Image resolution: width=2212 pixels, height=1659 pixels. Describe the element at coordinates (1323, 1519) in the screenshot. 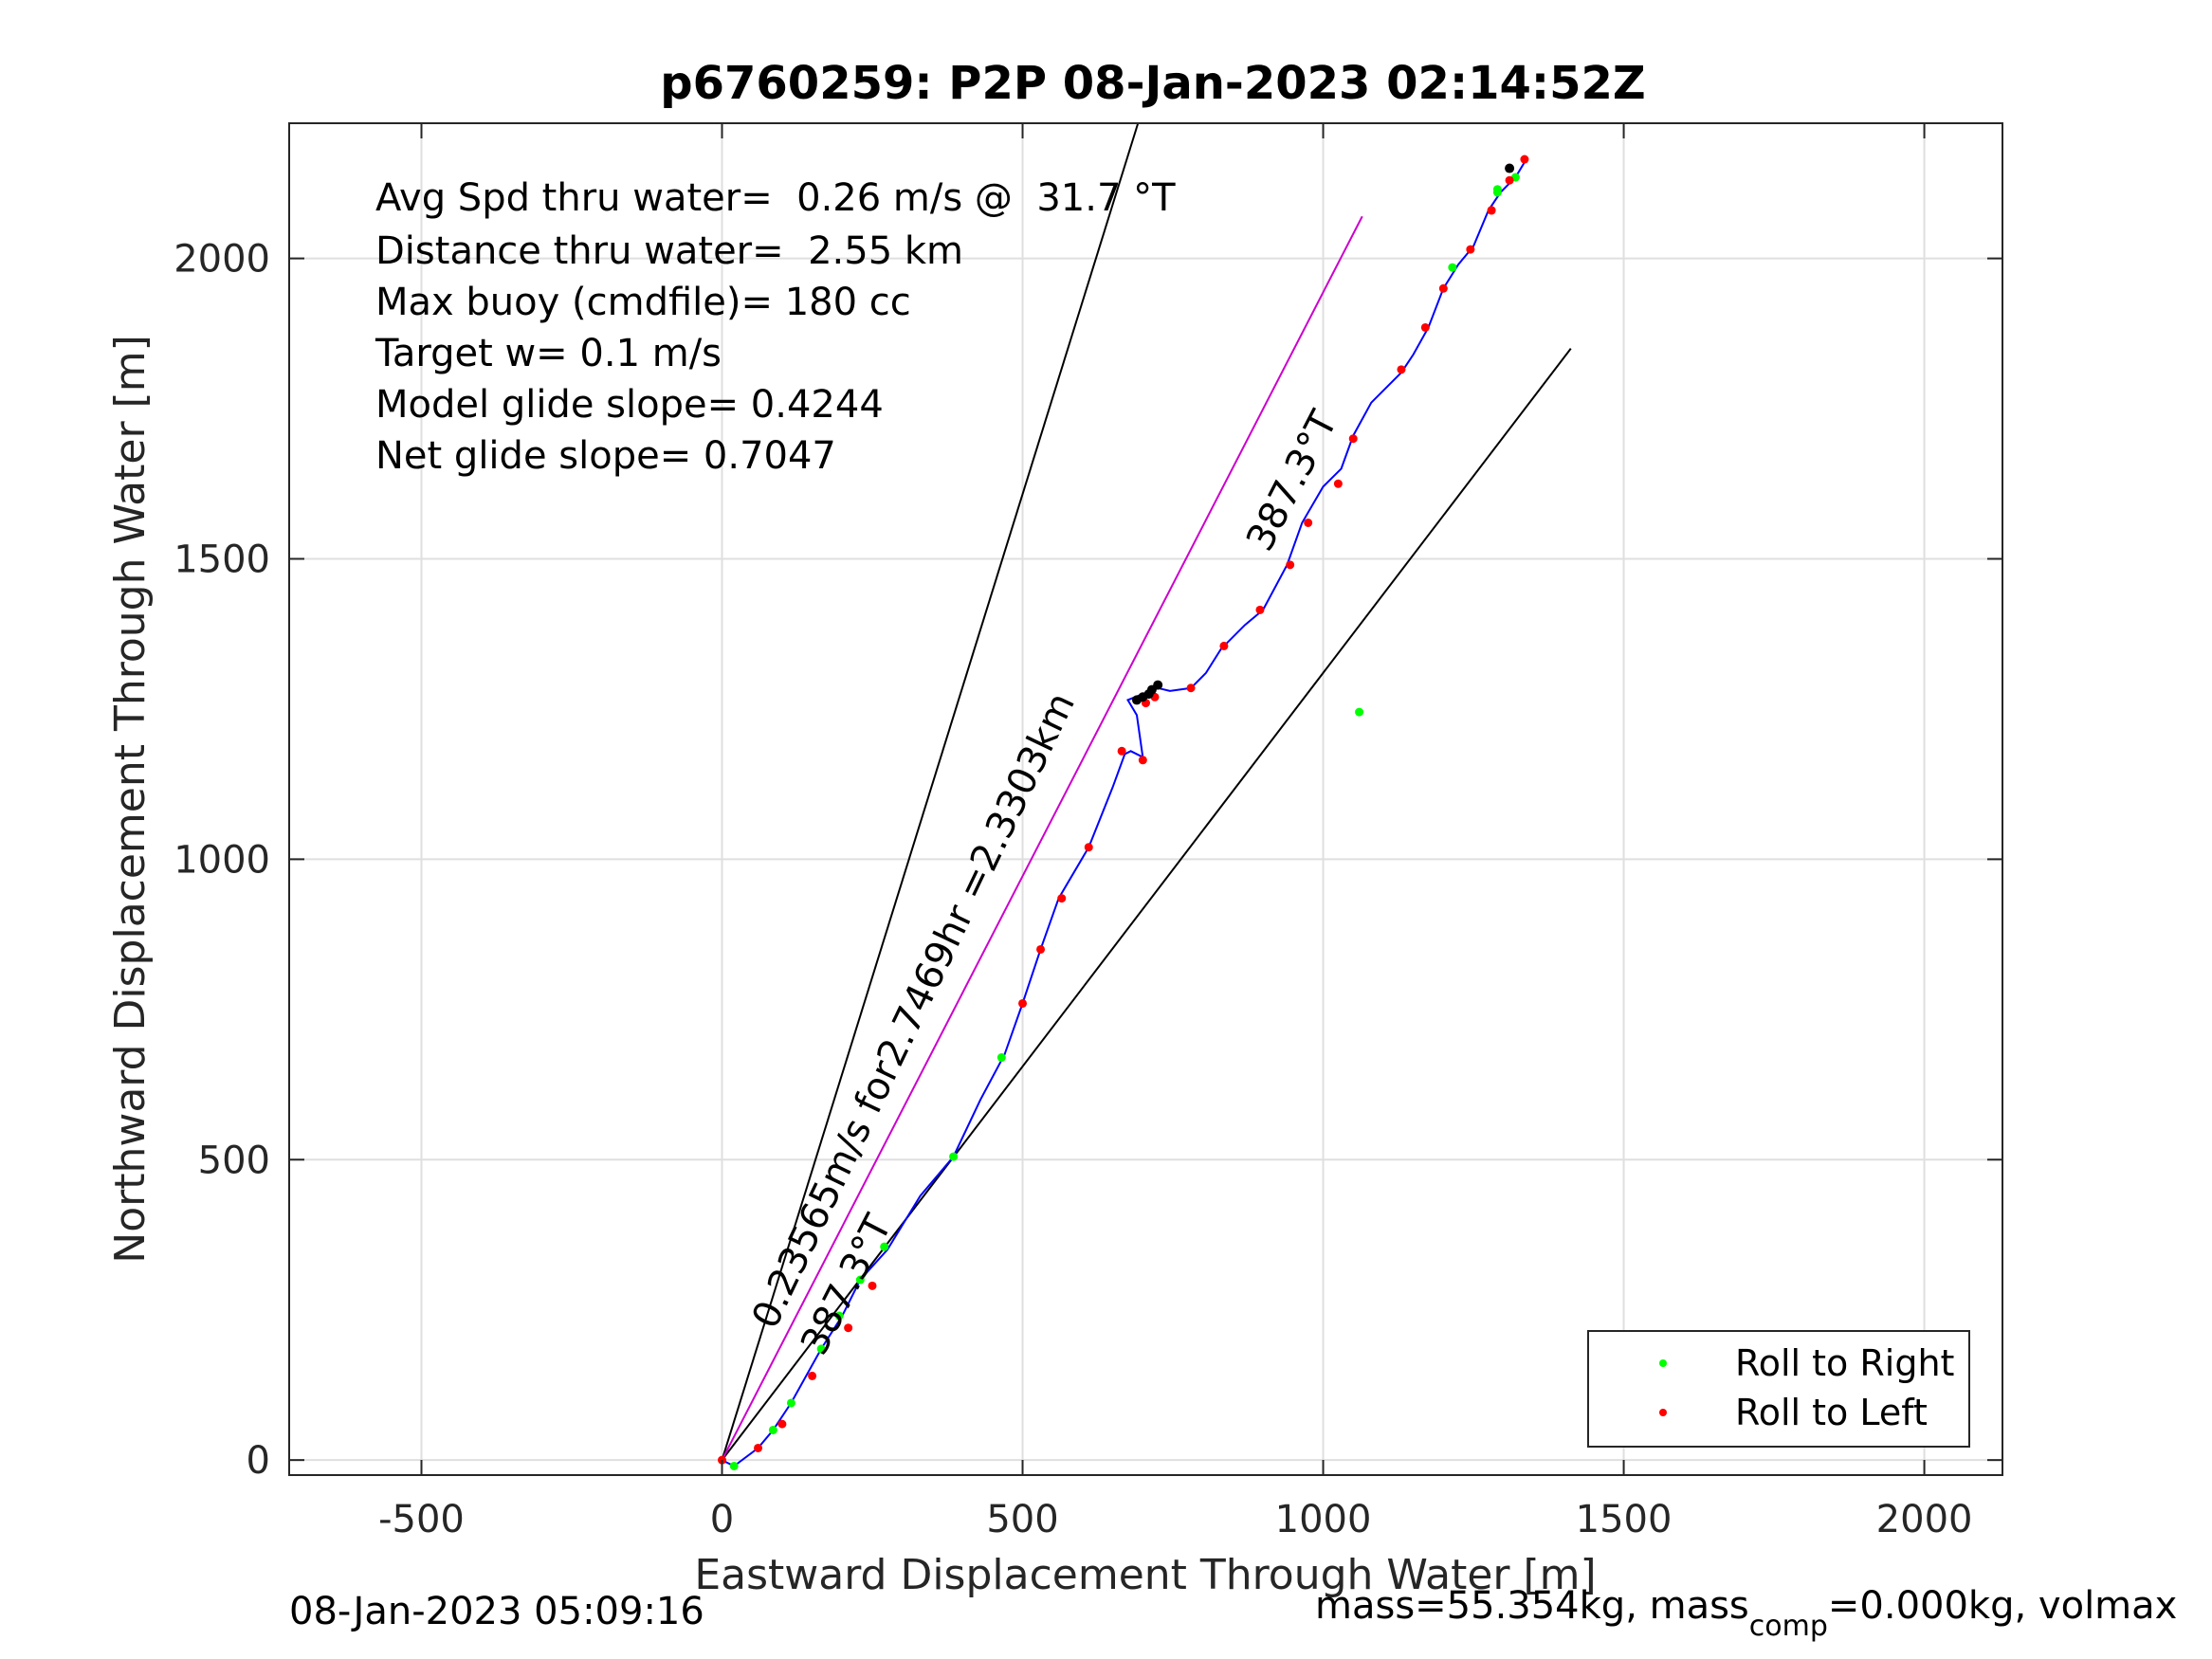

I see `x-tick-label: 1000` at that location.